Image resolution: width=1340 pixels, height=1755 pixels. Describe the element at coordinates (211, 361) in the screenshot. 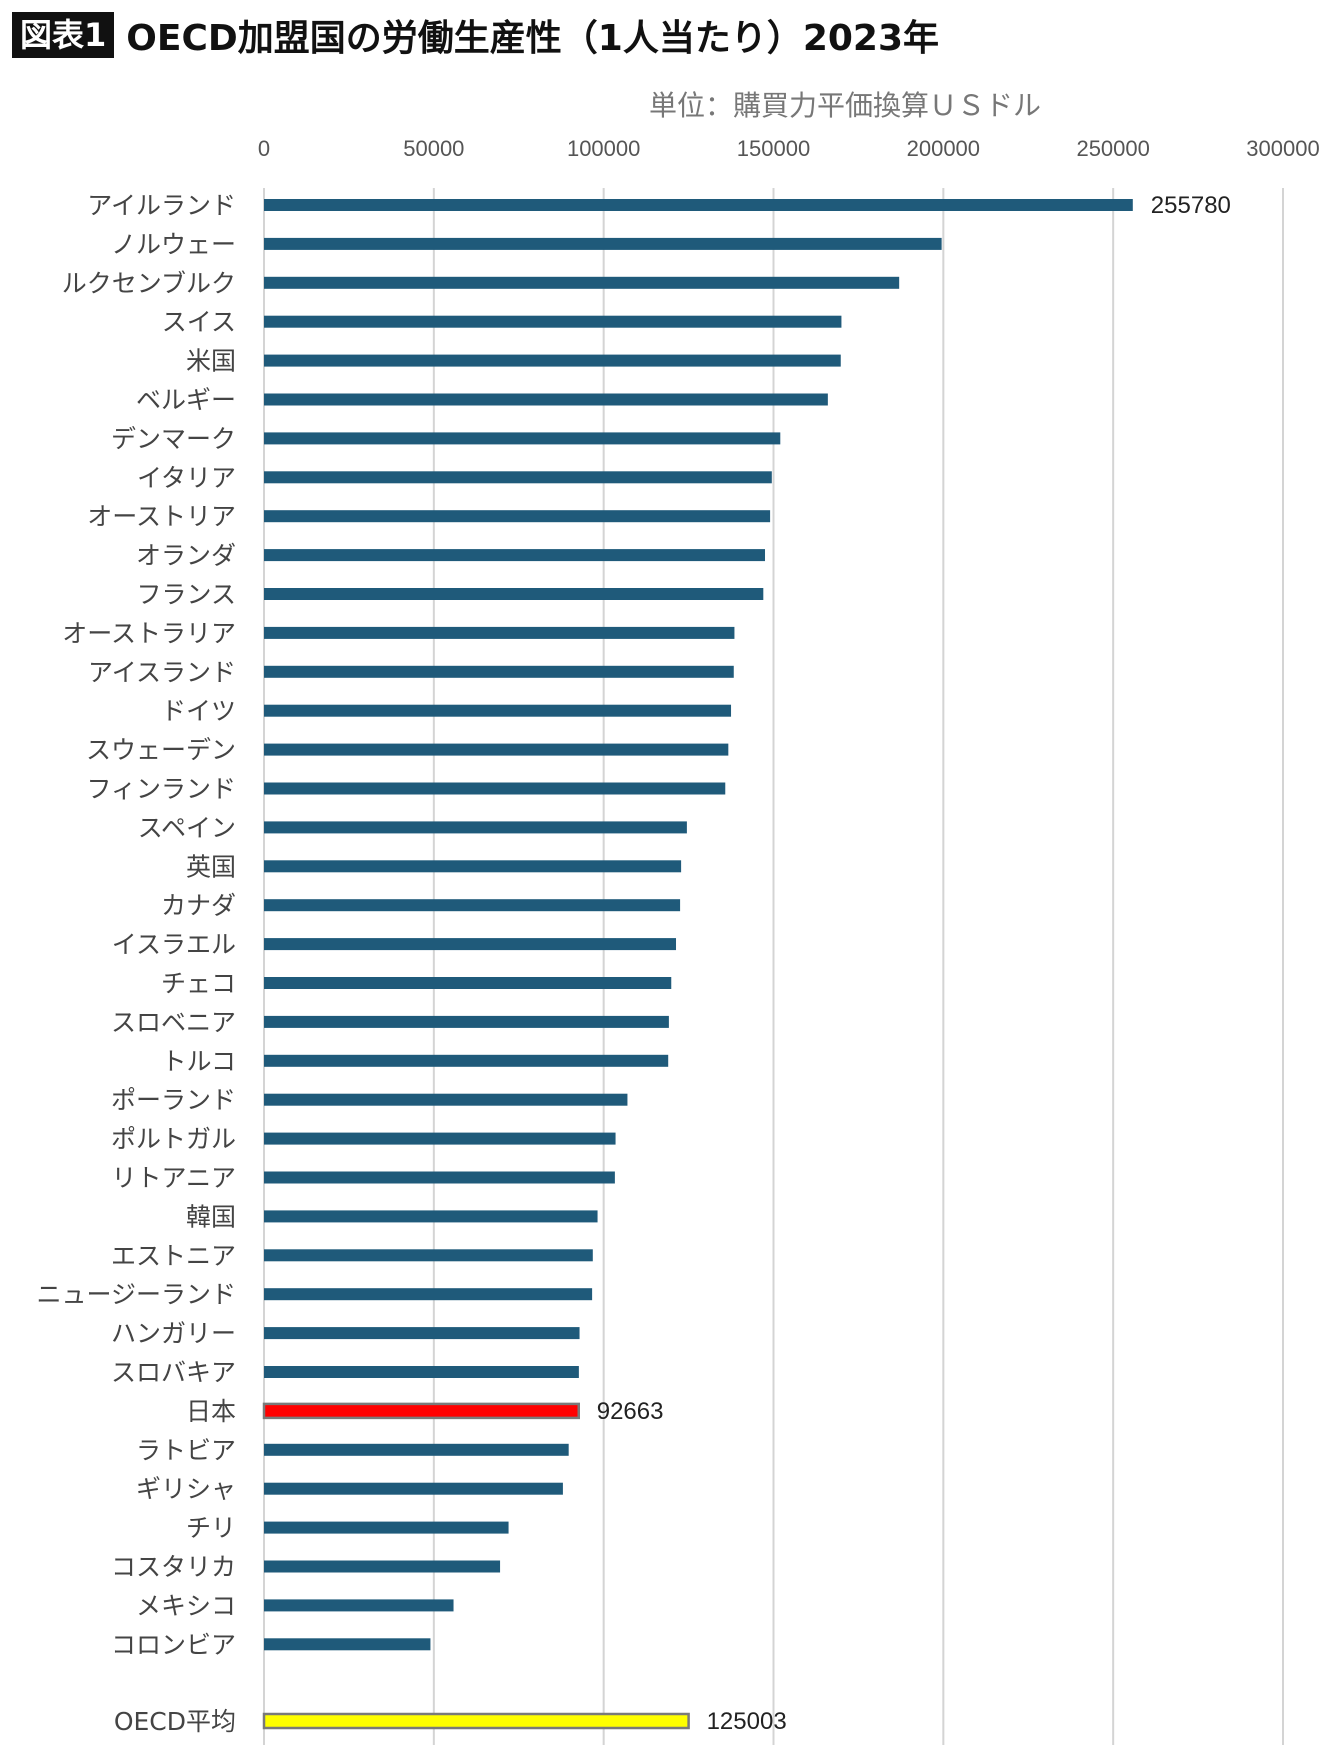

I see `category-label: 米国` at that location.